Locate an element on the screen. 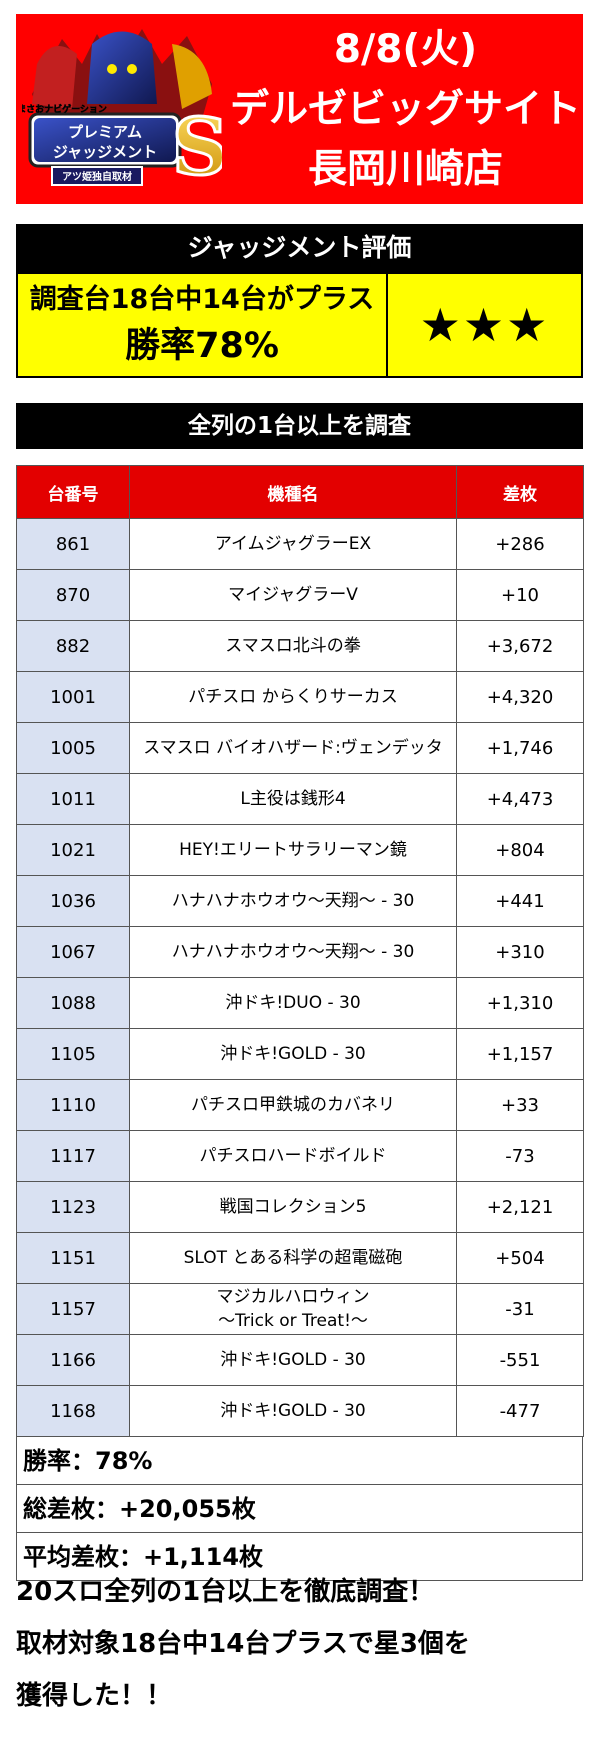 The height and width of the screenshot is (1759, 600). summary-win-rate: 勝率：78% is located at coordinates (299, 1461).